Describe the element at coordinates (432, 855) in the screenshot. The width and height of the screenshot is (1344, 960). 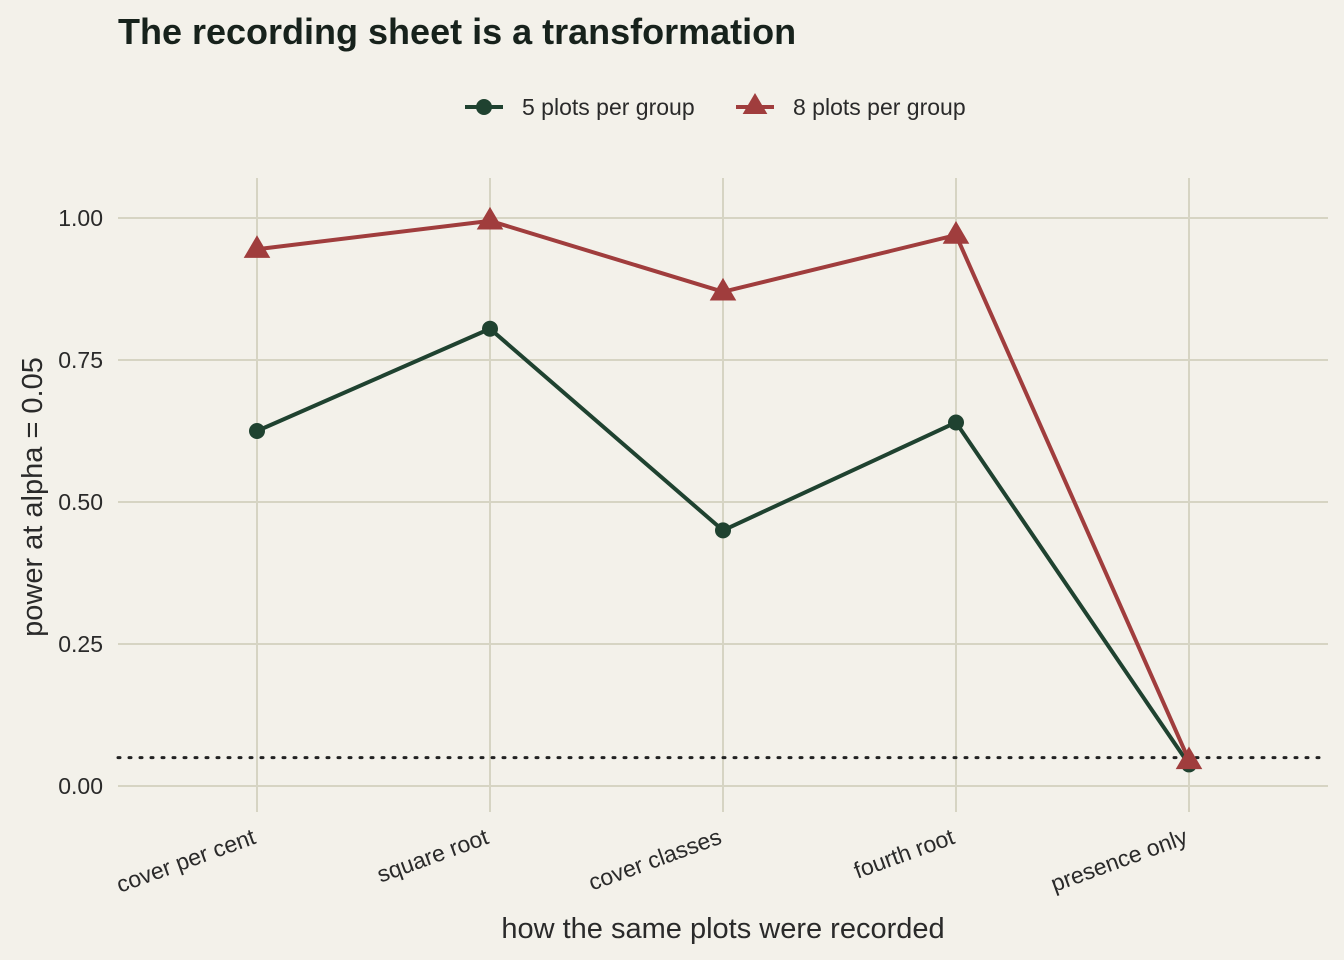
I see `x-tick-label-square-root: square root` at that location.